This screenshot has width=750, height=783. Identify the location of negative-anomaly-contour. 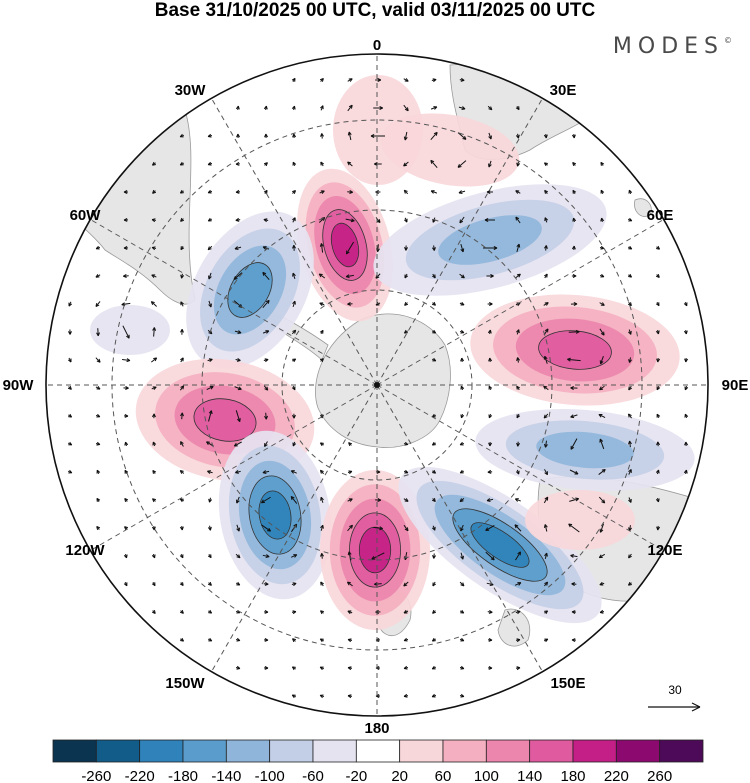
(490, 240).